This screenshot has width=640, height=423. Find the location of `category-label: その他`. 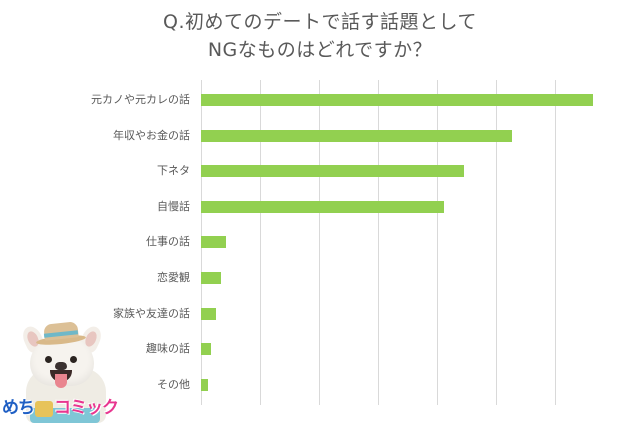

category-label: その他 is located at coordinates (173, 384).